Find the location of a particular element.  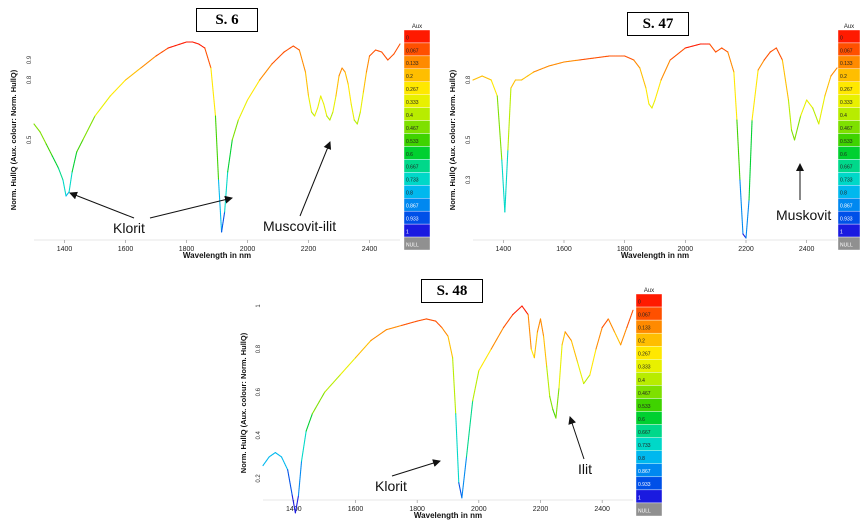

annotation-klorit-s6: Klorit is located at coordinates (129, 228).